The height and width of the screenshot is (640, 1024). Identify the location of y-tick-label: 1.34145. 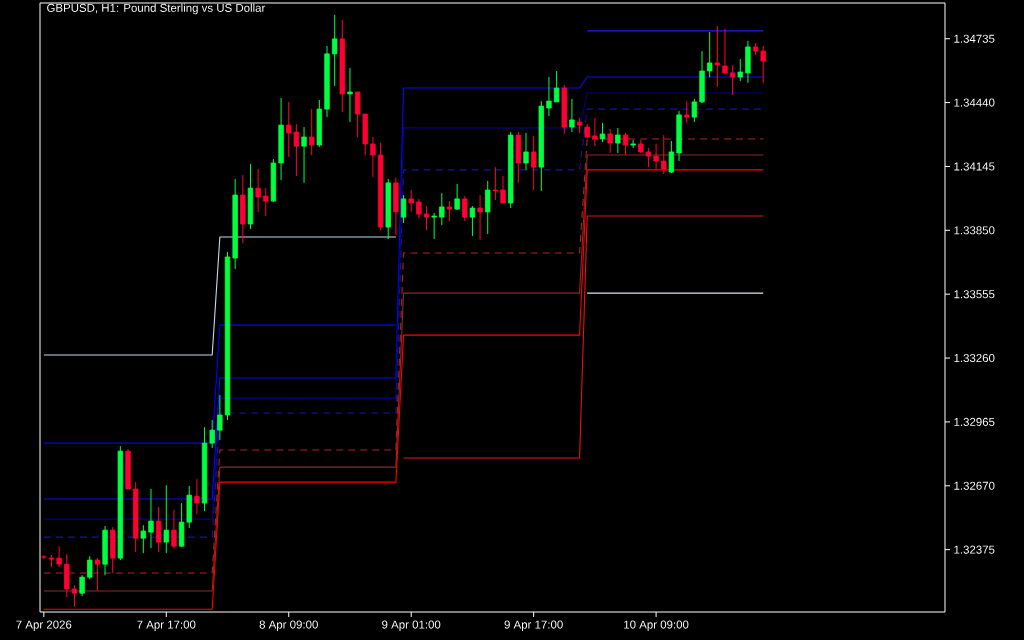
(974, 166).